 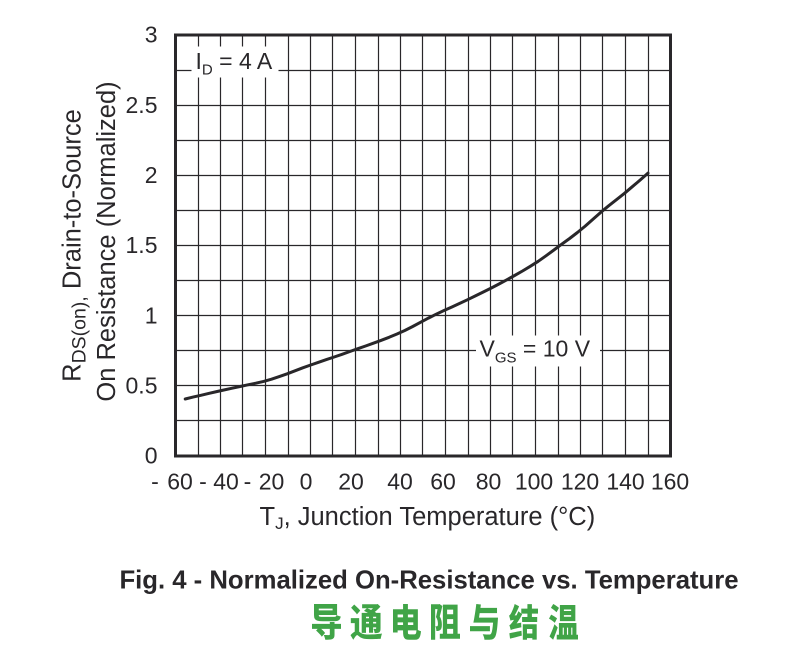 What do you see at coordinates (625, 482) in the screenshot?
I see `svg-text: 140` at bounding box center [625, 482].